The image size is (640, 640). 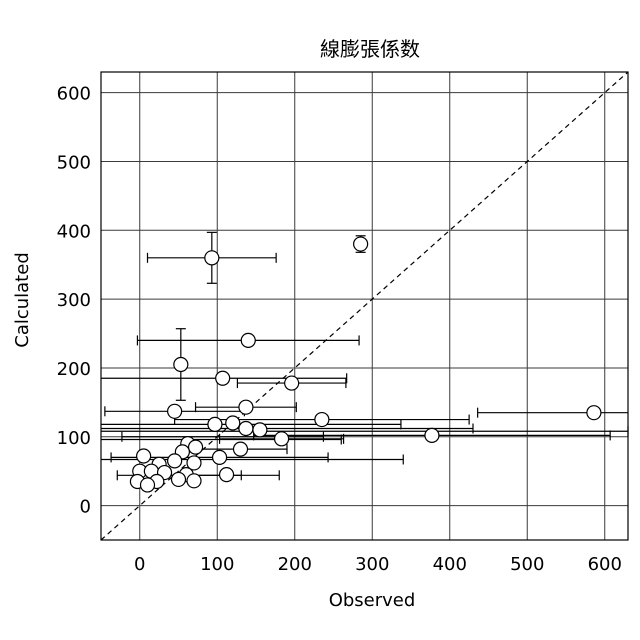 I want to click on x-tick-label: 300, so click(x=372, y=564).